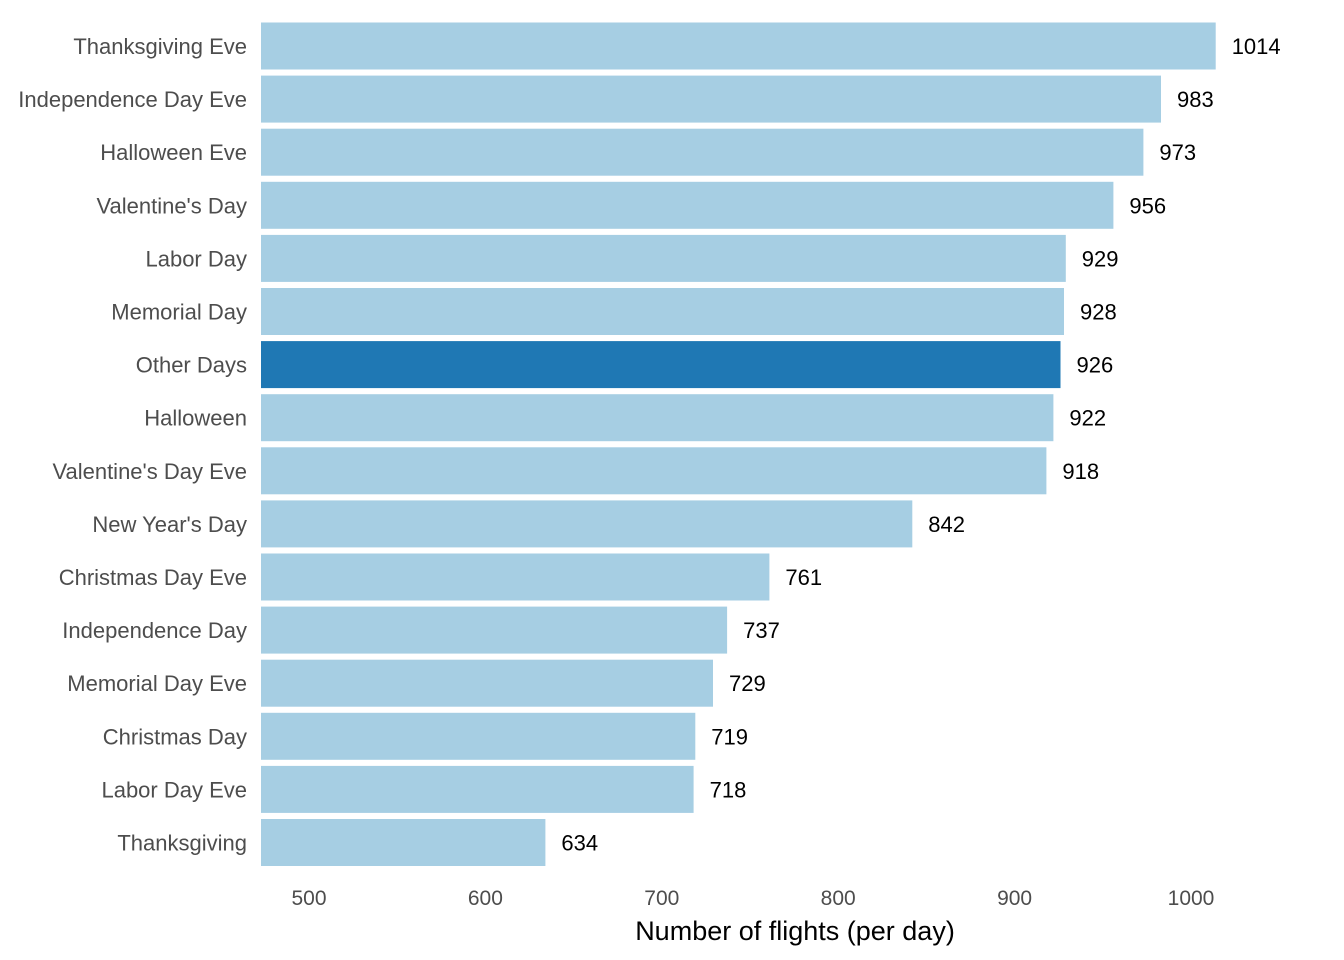 Image resolution: width=1344 pixels, height=960 pixels. Describe the element at coordinates (657, 418) in the screenshot. I see `bar-halloween` at that location.